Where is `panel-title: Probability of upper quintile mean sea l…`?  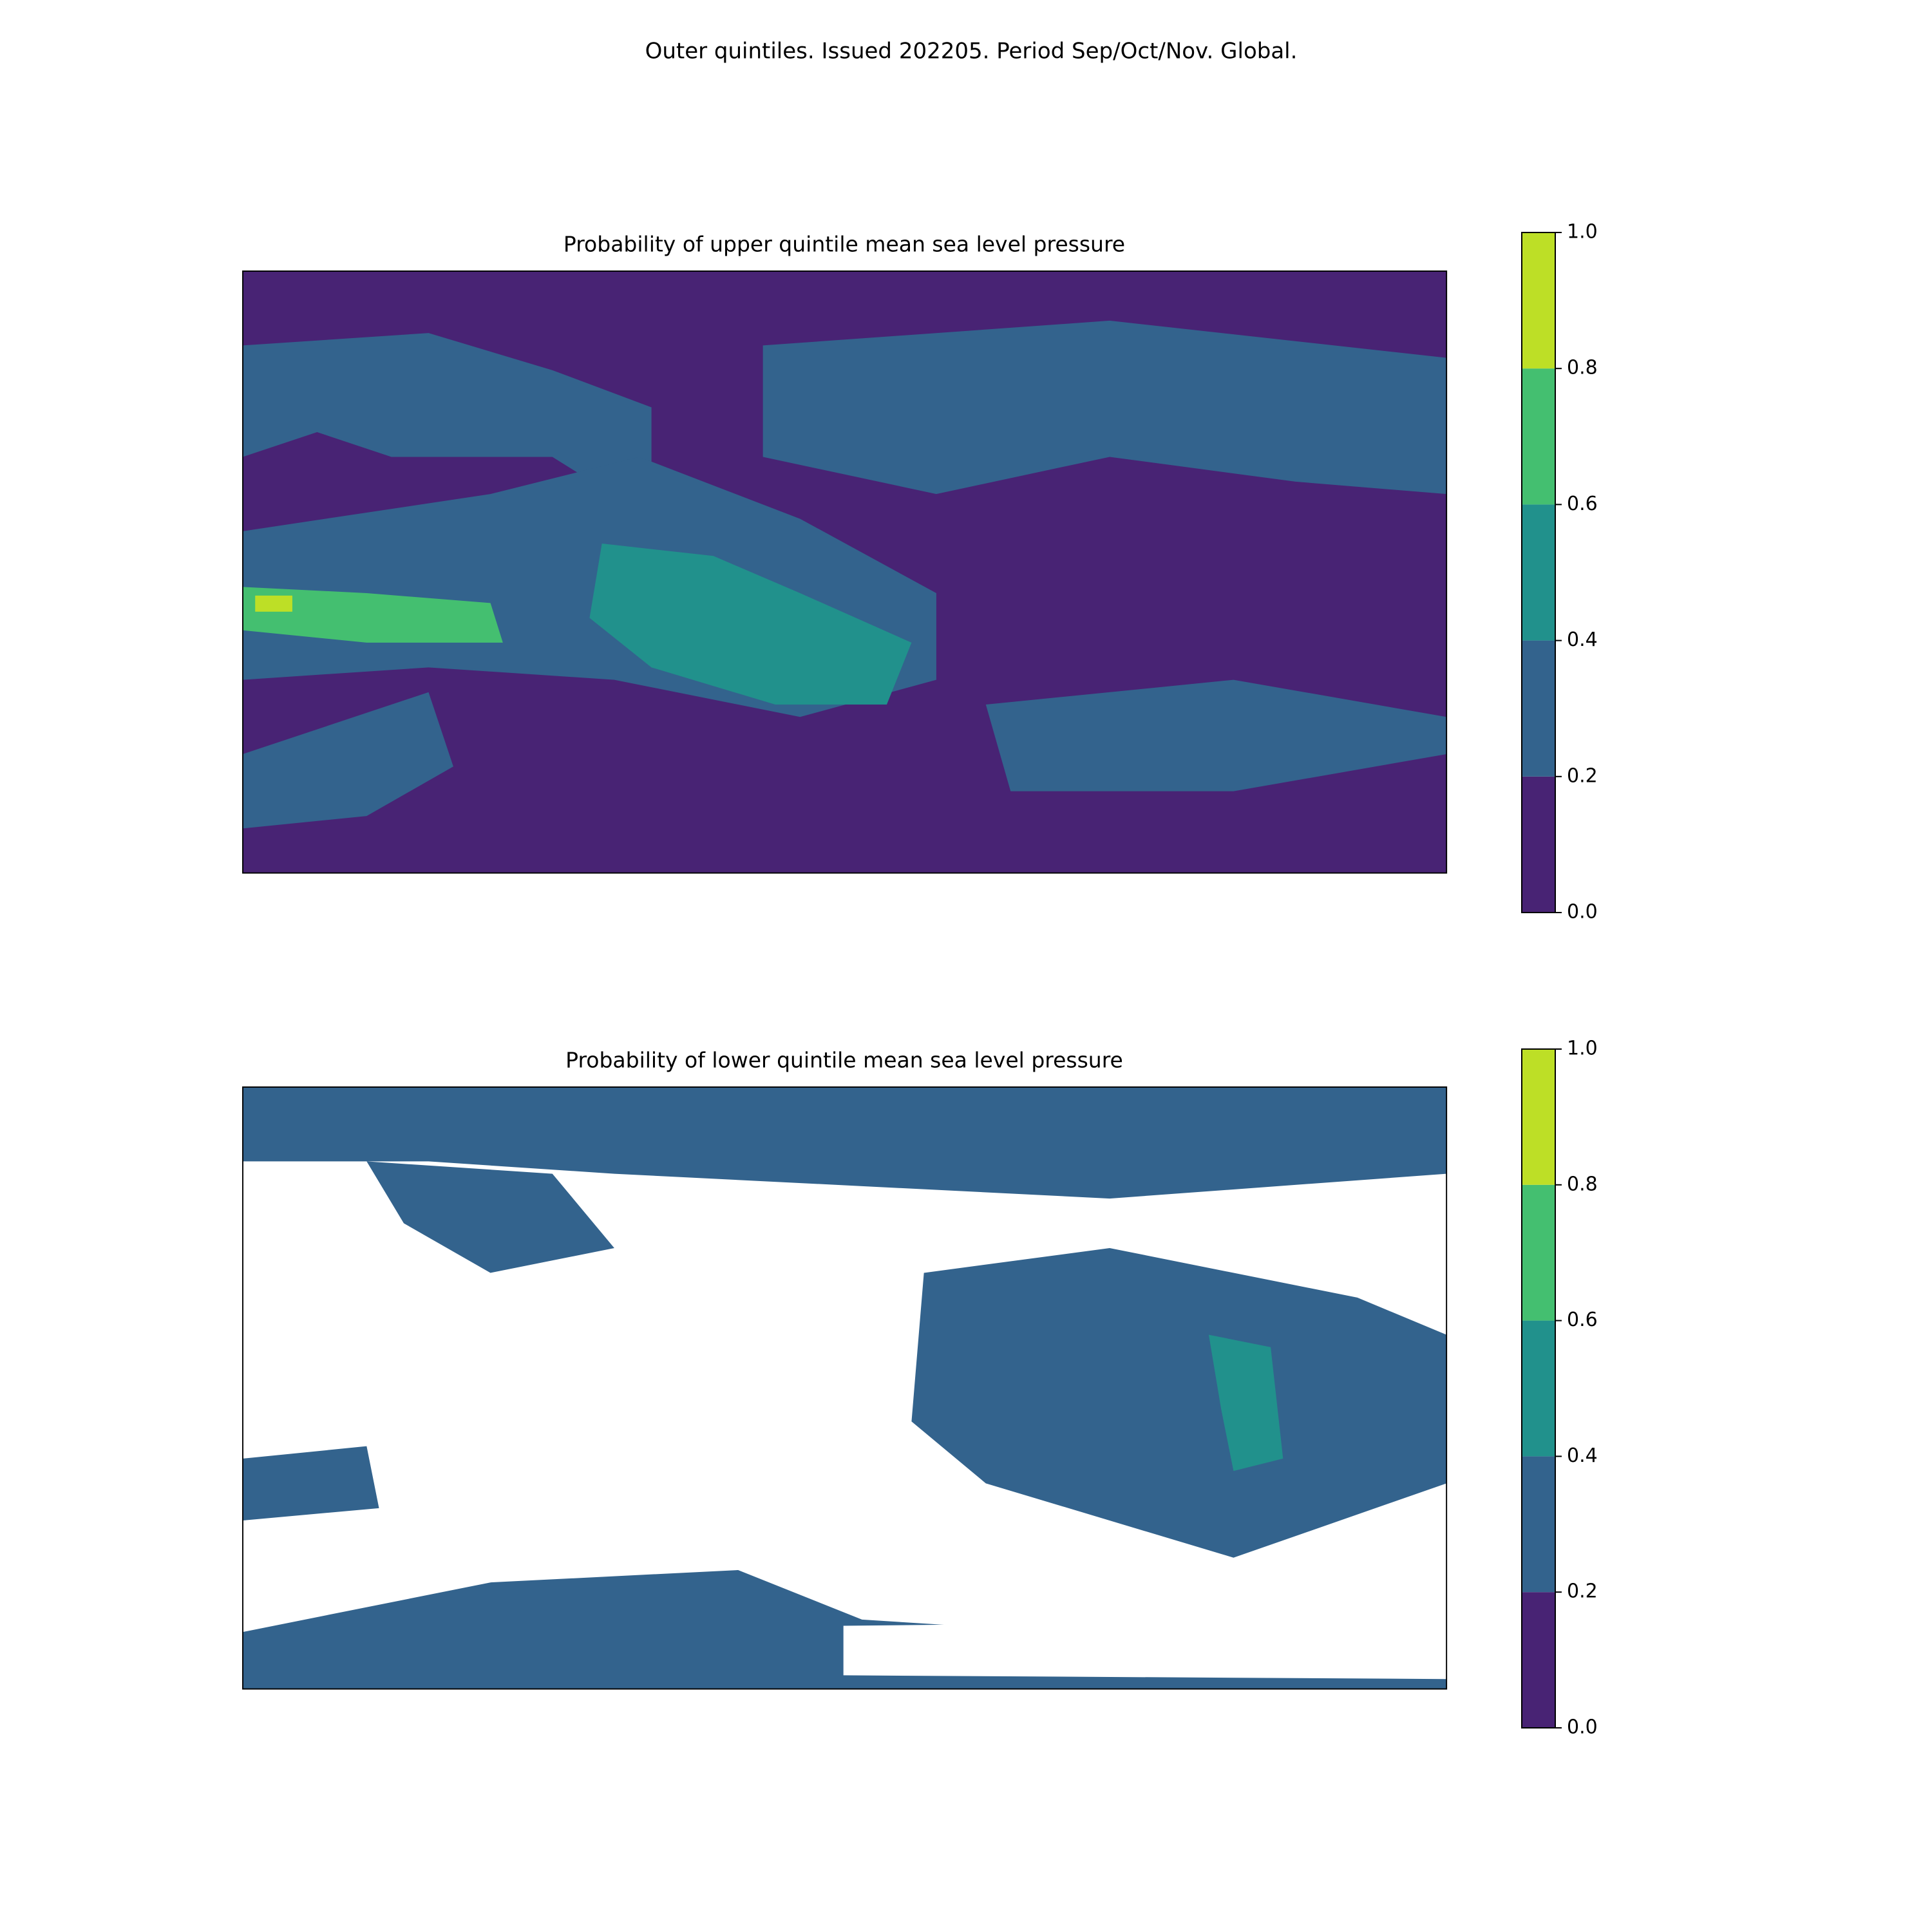
panel-title: Probability of upper quintile mean sea l… is located at coordinates (845, 245).